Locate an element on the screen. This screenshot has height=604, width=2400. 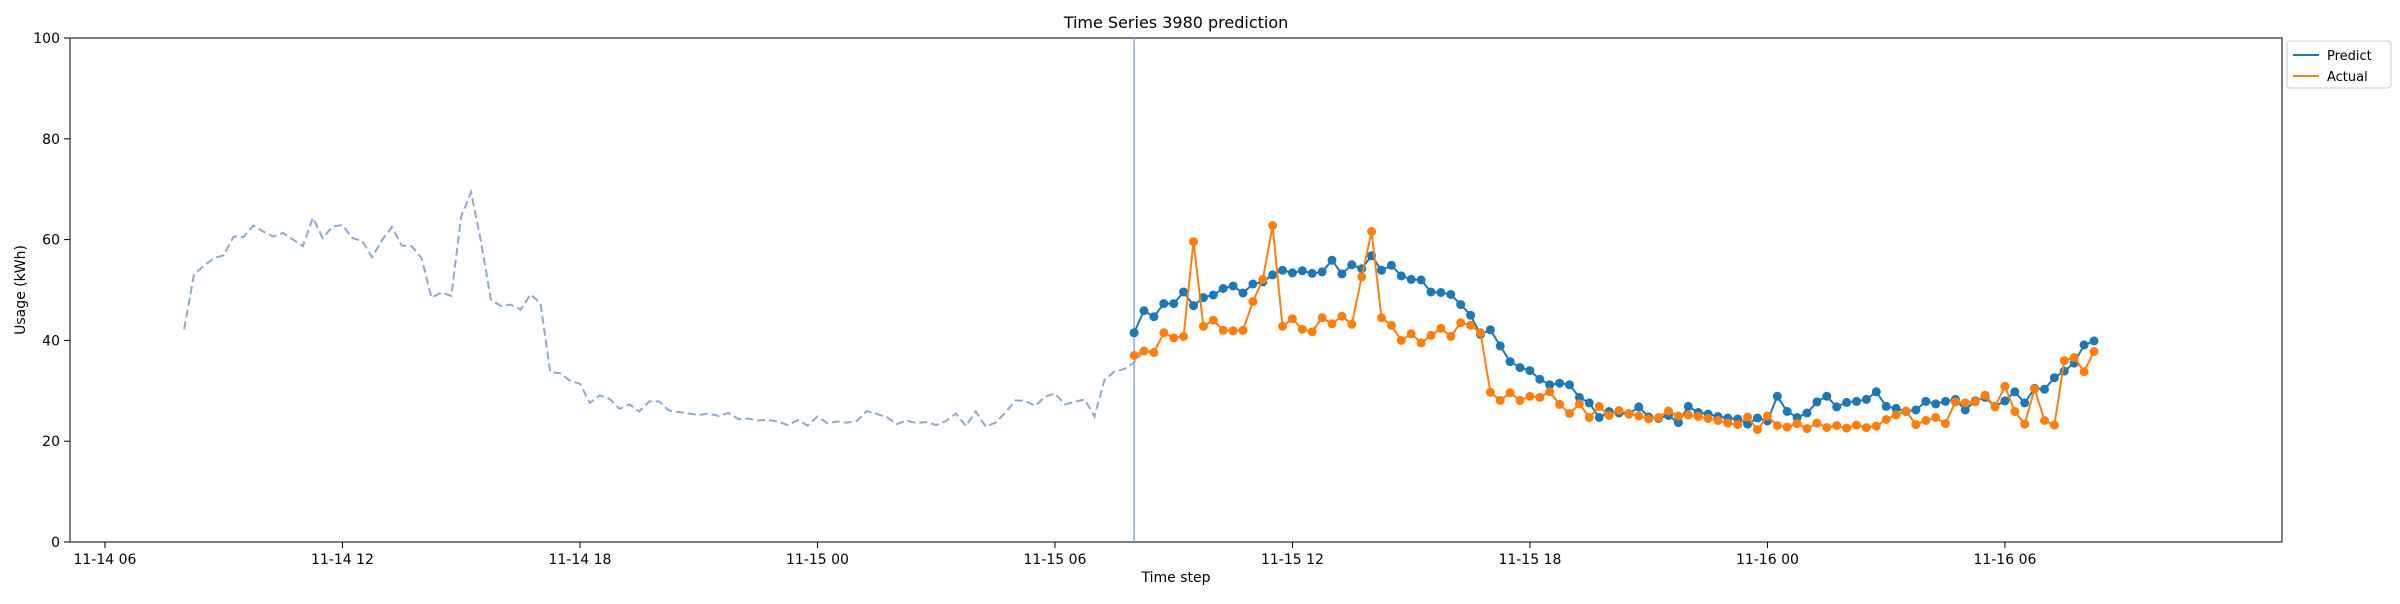
x-tick-label: 11-15 18 is located at coordinates (1529, 560).